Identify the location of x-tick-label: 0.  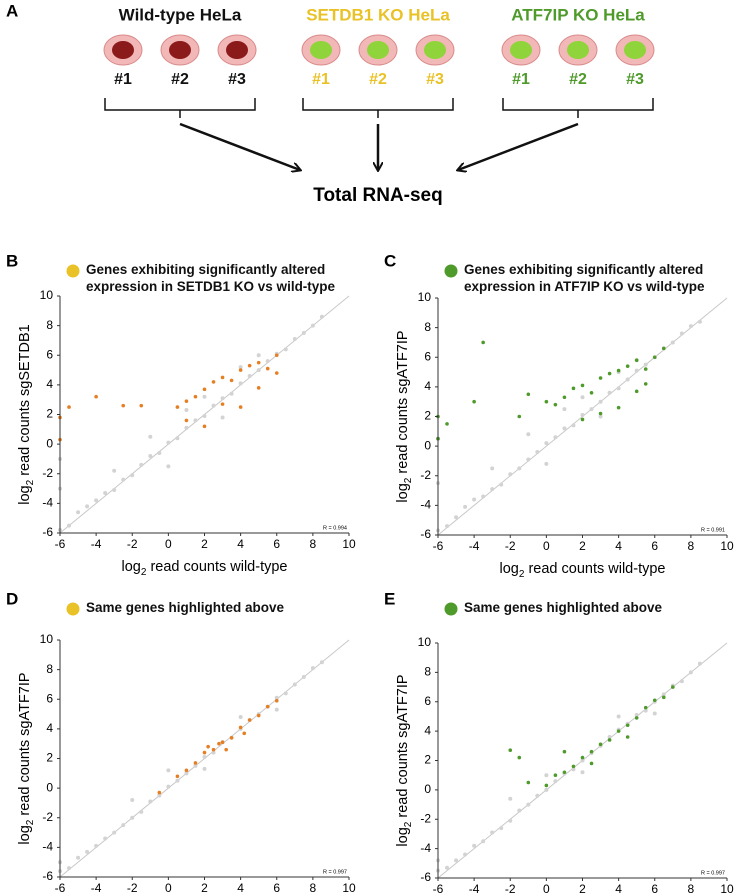
(546, 546).